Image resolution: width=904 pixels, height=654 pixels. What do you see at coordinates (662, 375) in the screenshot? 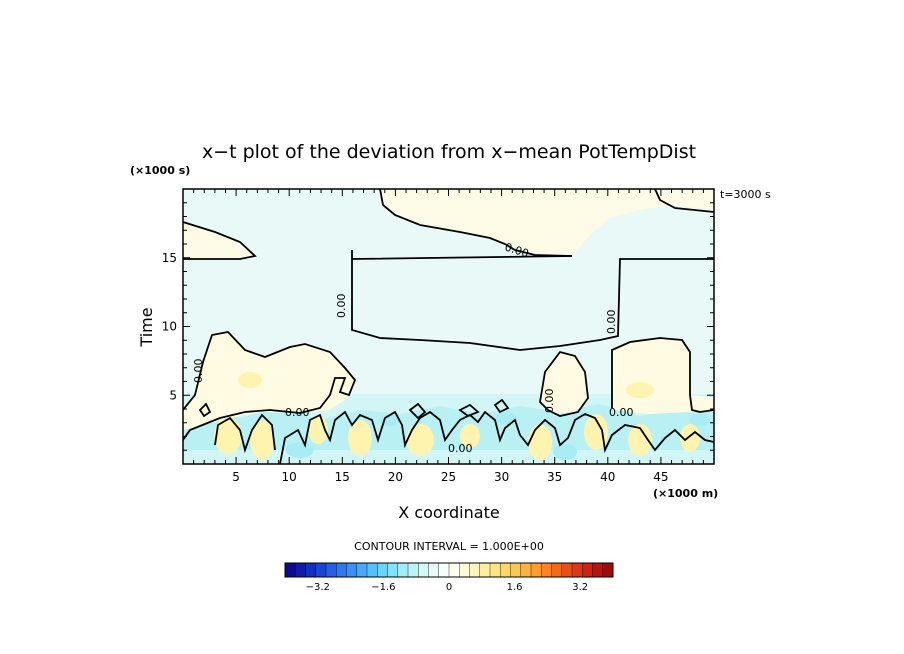
I see `contour-right-low` at bounding box center [662, 375].